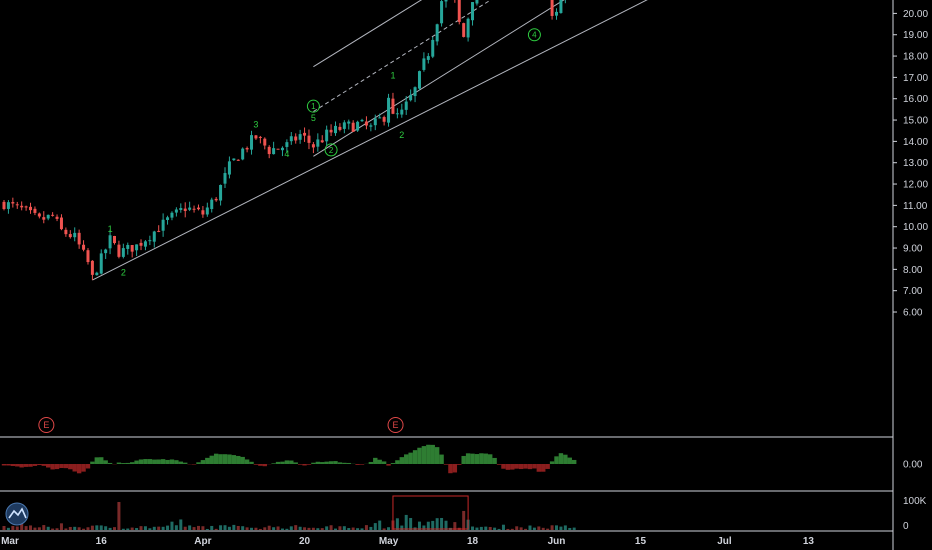 The width and height of the screenshot is (932, 550). Describe the element at coordinates (913, 465) in the screenshot. I see `oscillator-tick-label: 0.00` at that location.